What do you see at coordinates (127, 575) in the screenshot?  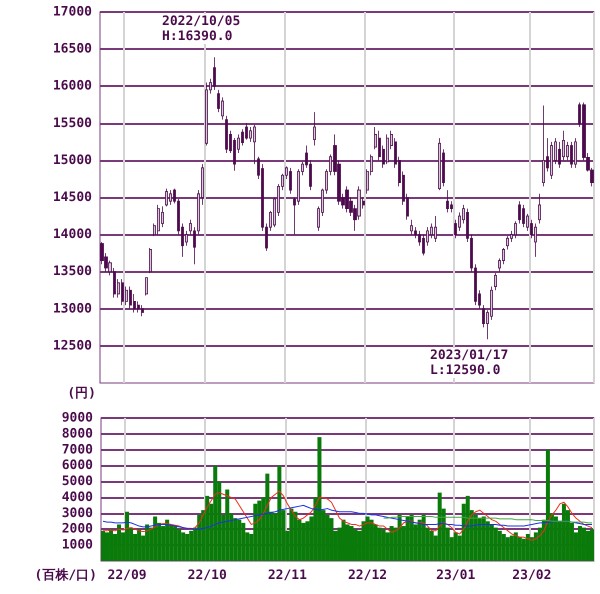 I see `x-tick-label: 22/09` at bounding box center [127, 575].